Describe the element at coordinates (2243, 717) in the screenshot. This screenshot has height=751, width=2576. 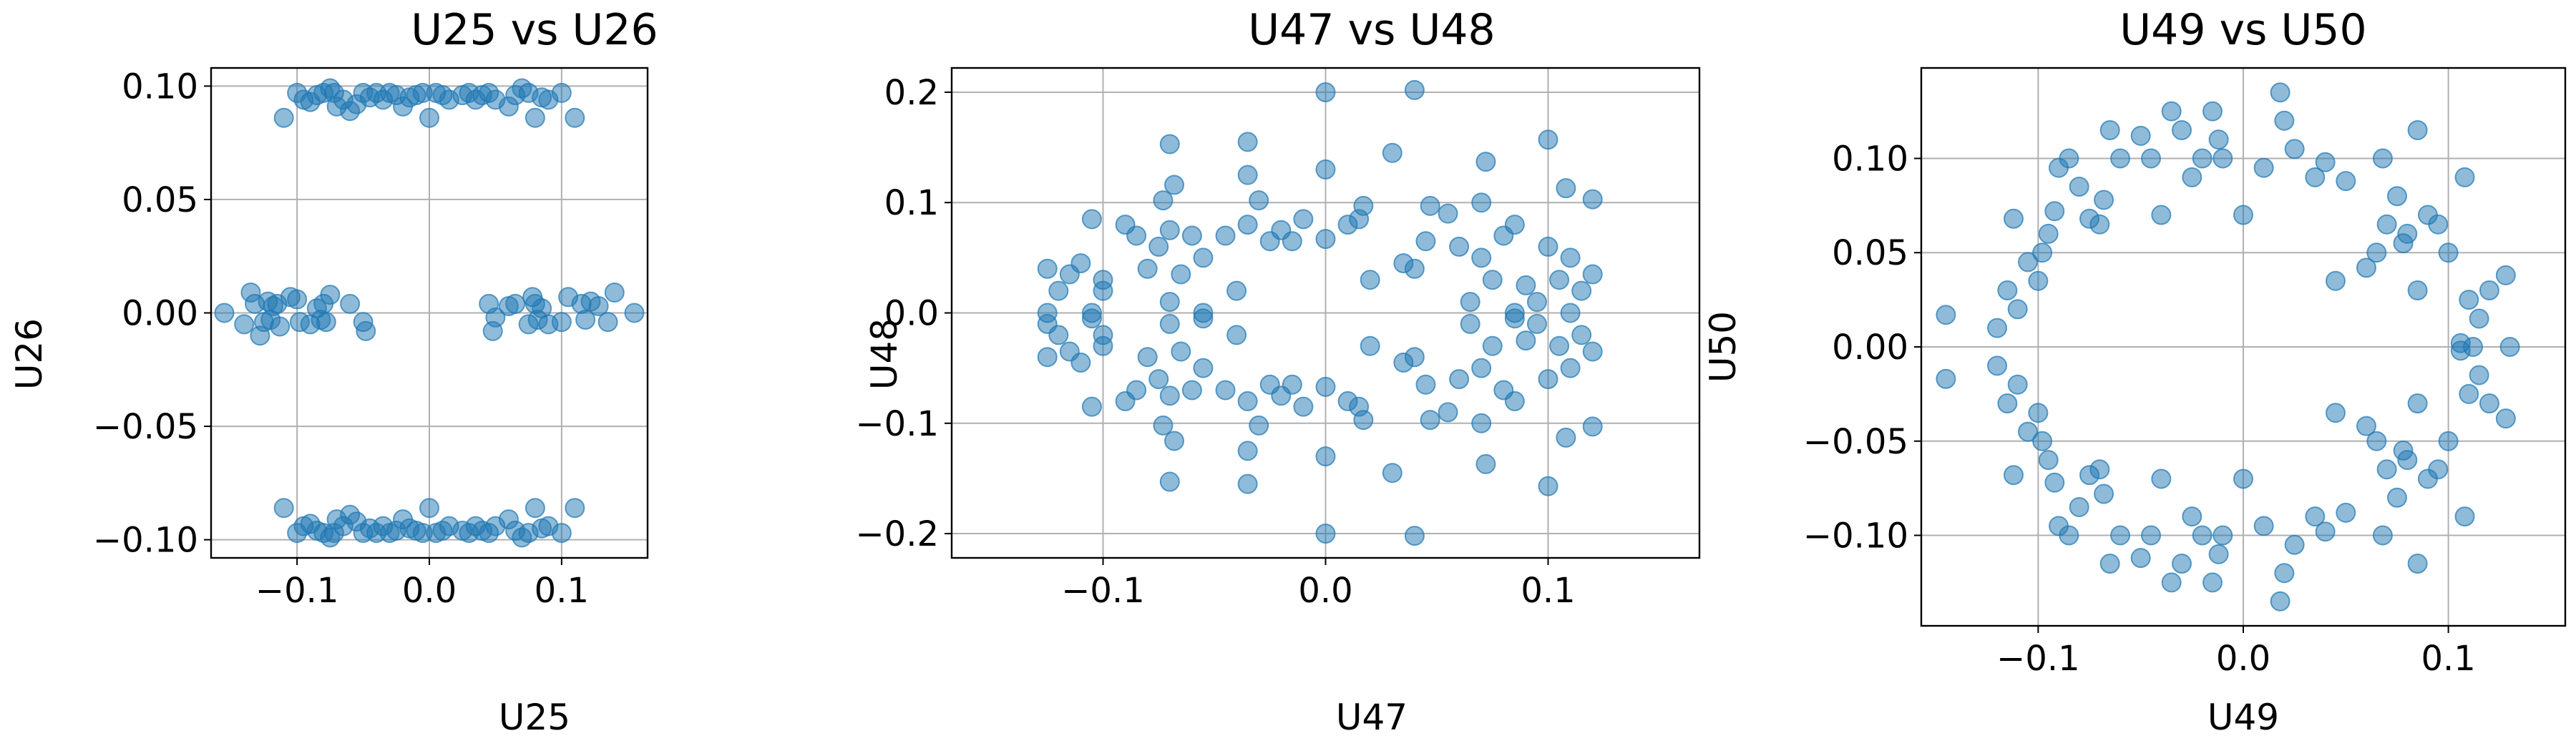
I see `x-axis-label: U49` at that location.